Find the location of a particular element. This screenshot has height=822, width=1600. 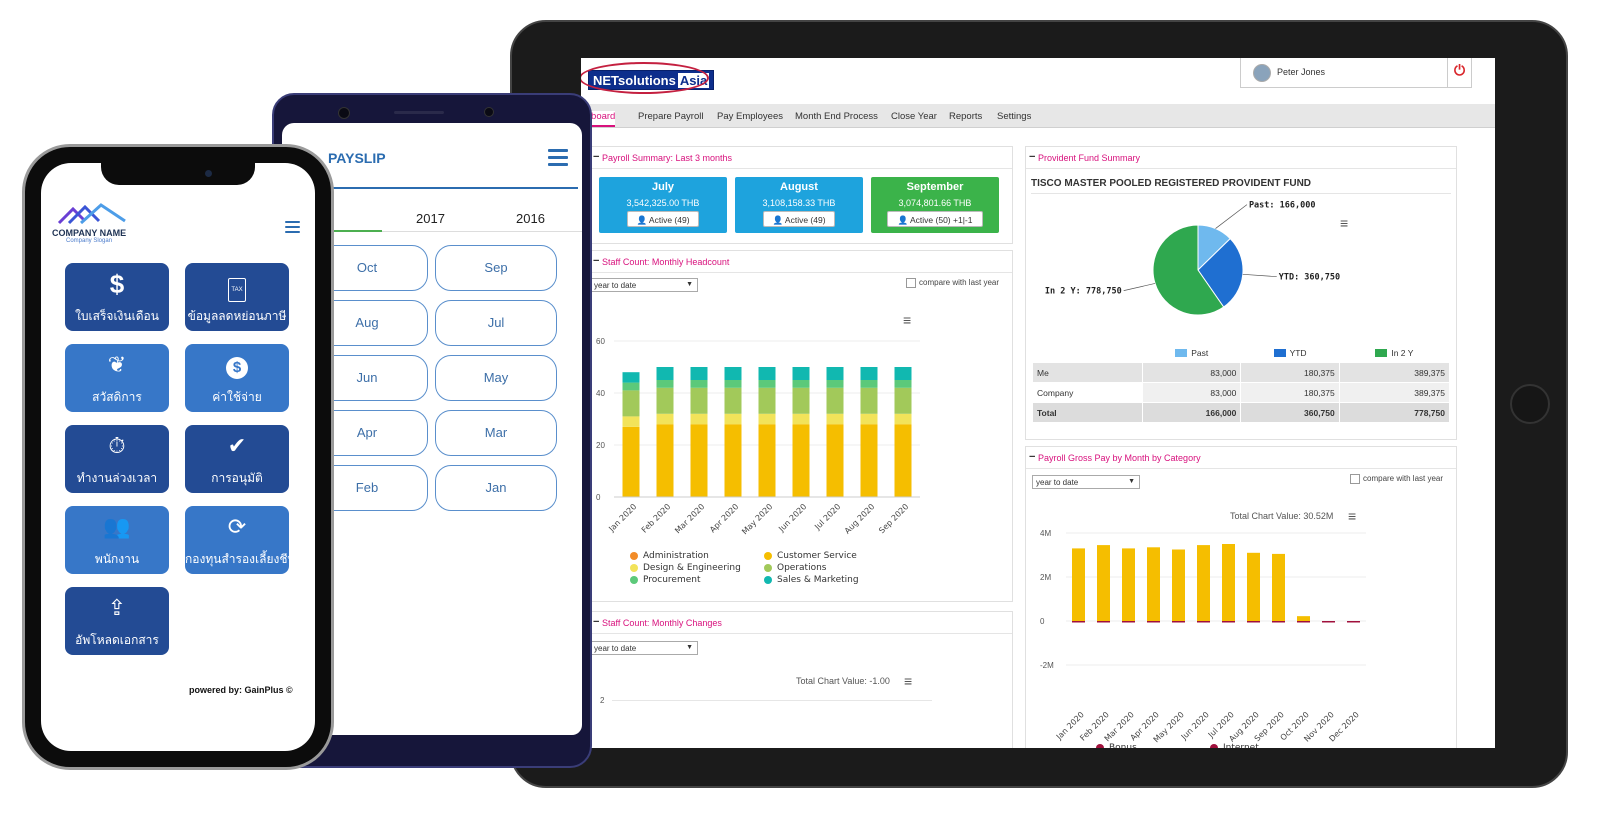

active-badge: 👤 Active (50) +1|-1 is located at coordinates (935, 219).